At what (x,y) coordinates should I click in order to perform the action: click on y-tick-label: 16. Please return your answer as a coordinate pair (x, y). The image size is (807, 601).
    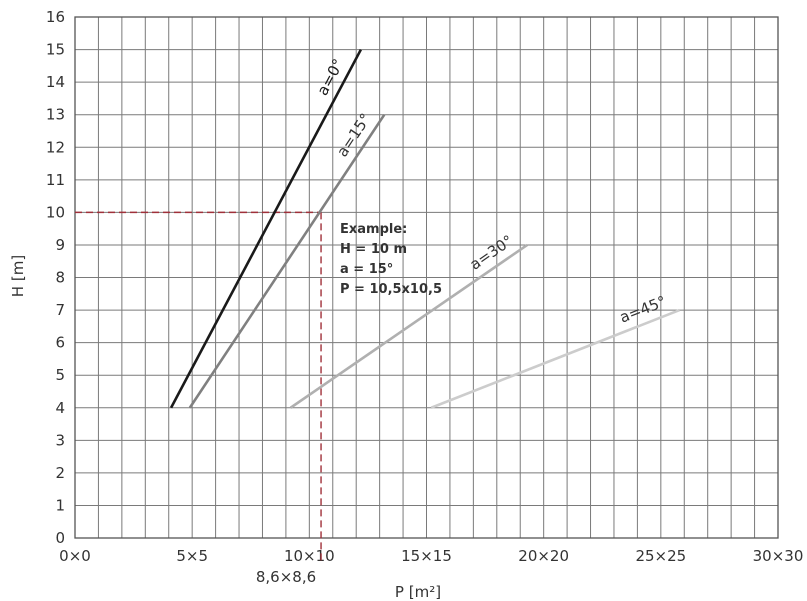
    Looking at the image, I should click on (55, 17).